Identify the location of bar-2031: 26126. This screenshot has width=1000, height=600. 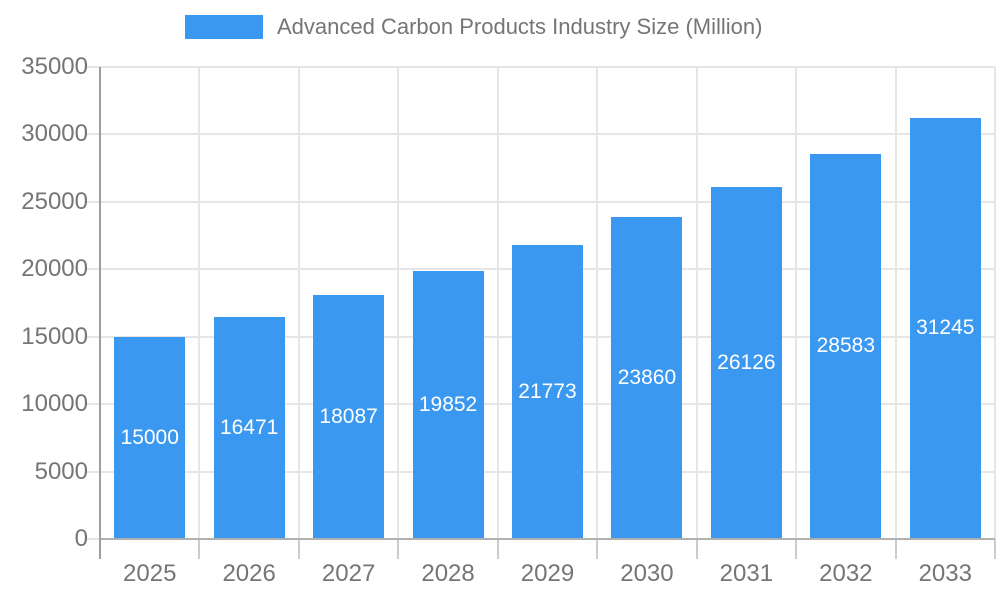
(746, 362).